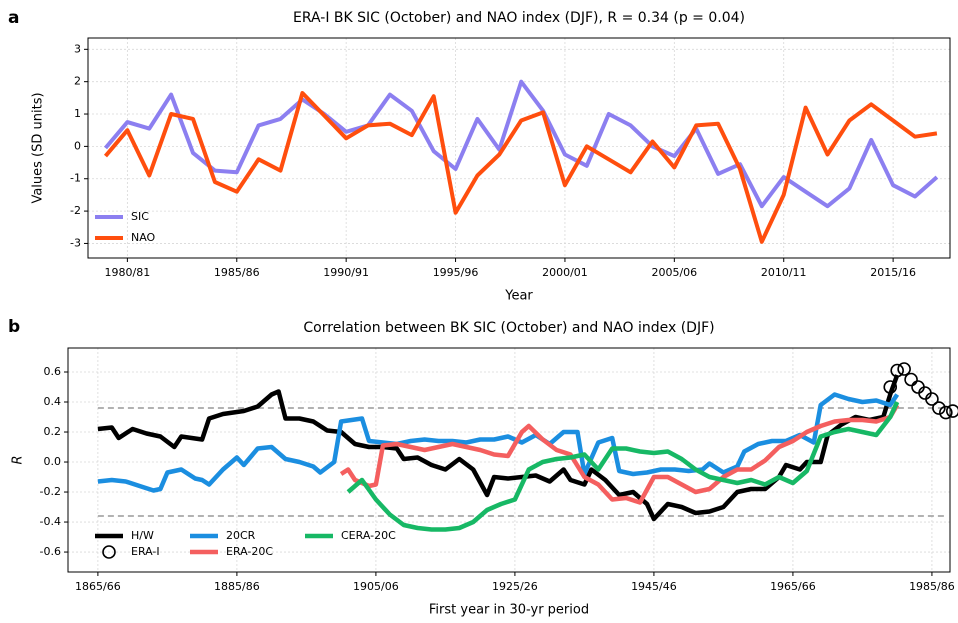  What do you see at coordinates (793, 586) in the screenshot?
I see `x-tick-label: 1965/66` at bounding box center [793, 586].